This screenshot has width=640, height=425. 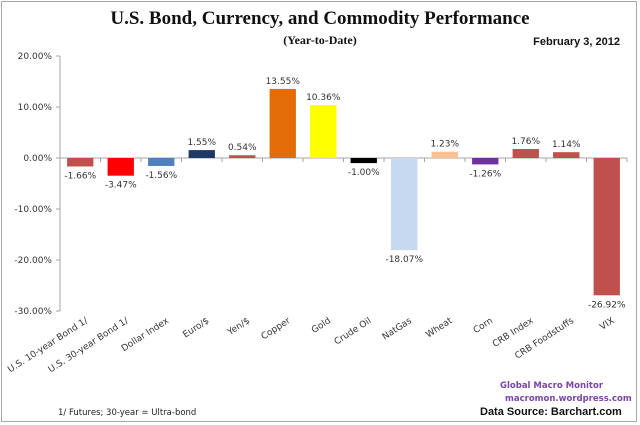 I want to click on data-label: 1.14%, so click(x=566, y=145).